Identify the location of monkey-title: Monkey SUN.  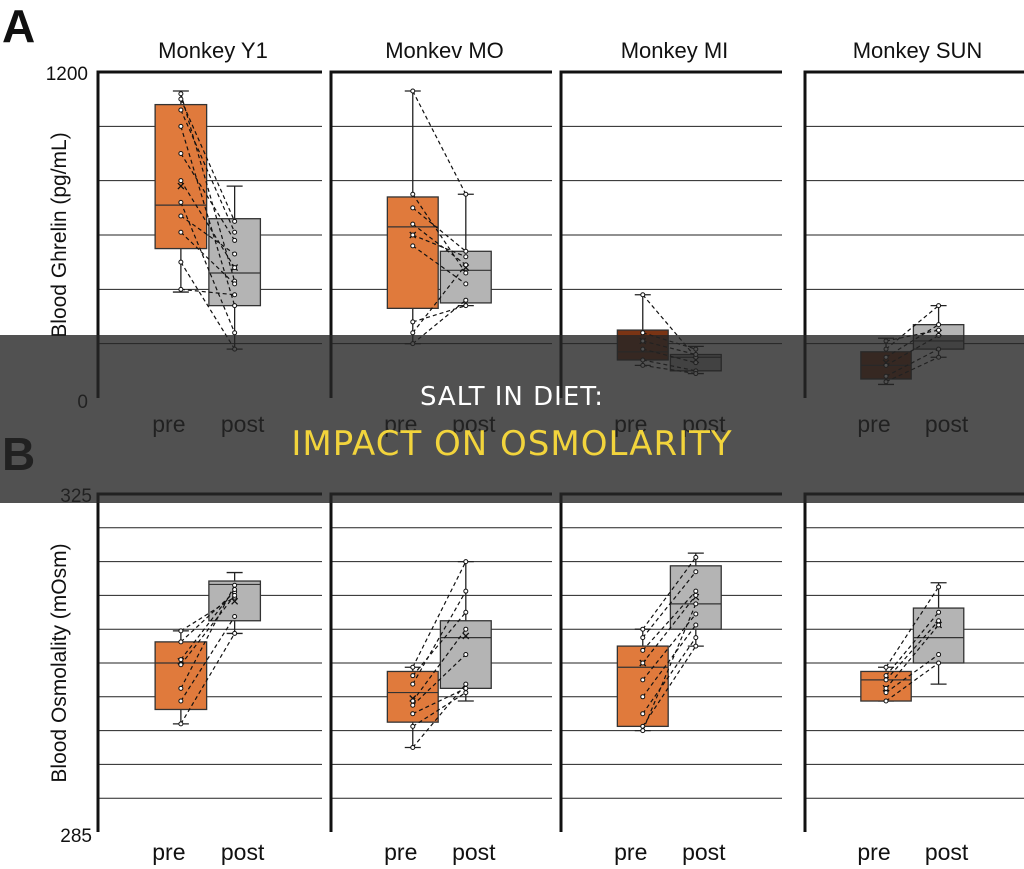
(918, 50).